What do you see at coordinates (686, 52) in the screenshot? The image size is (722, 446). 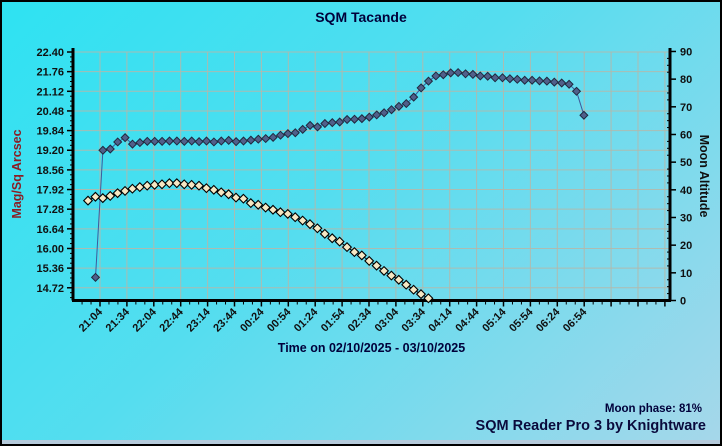 I see `svg-text: 90` at bounding box center [686, 52].